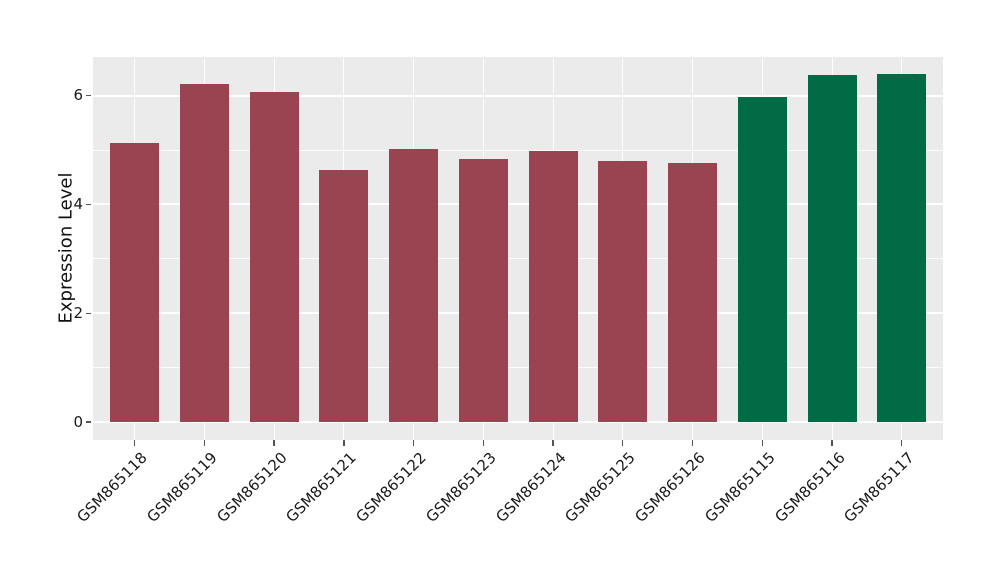 The image size is (1000, 580). What do you see at coordinates (135, 282) in the screenshot?
I see `bar-GSM865118` at bounding box center [135, 282].